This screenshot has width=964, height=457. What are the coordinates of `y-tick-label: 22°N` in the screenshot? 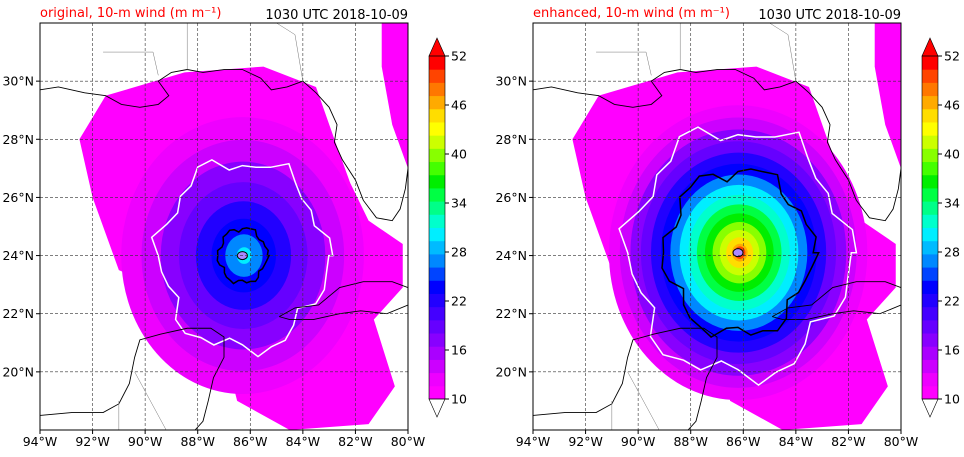 It's located at (18, 313).